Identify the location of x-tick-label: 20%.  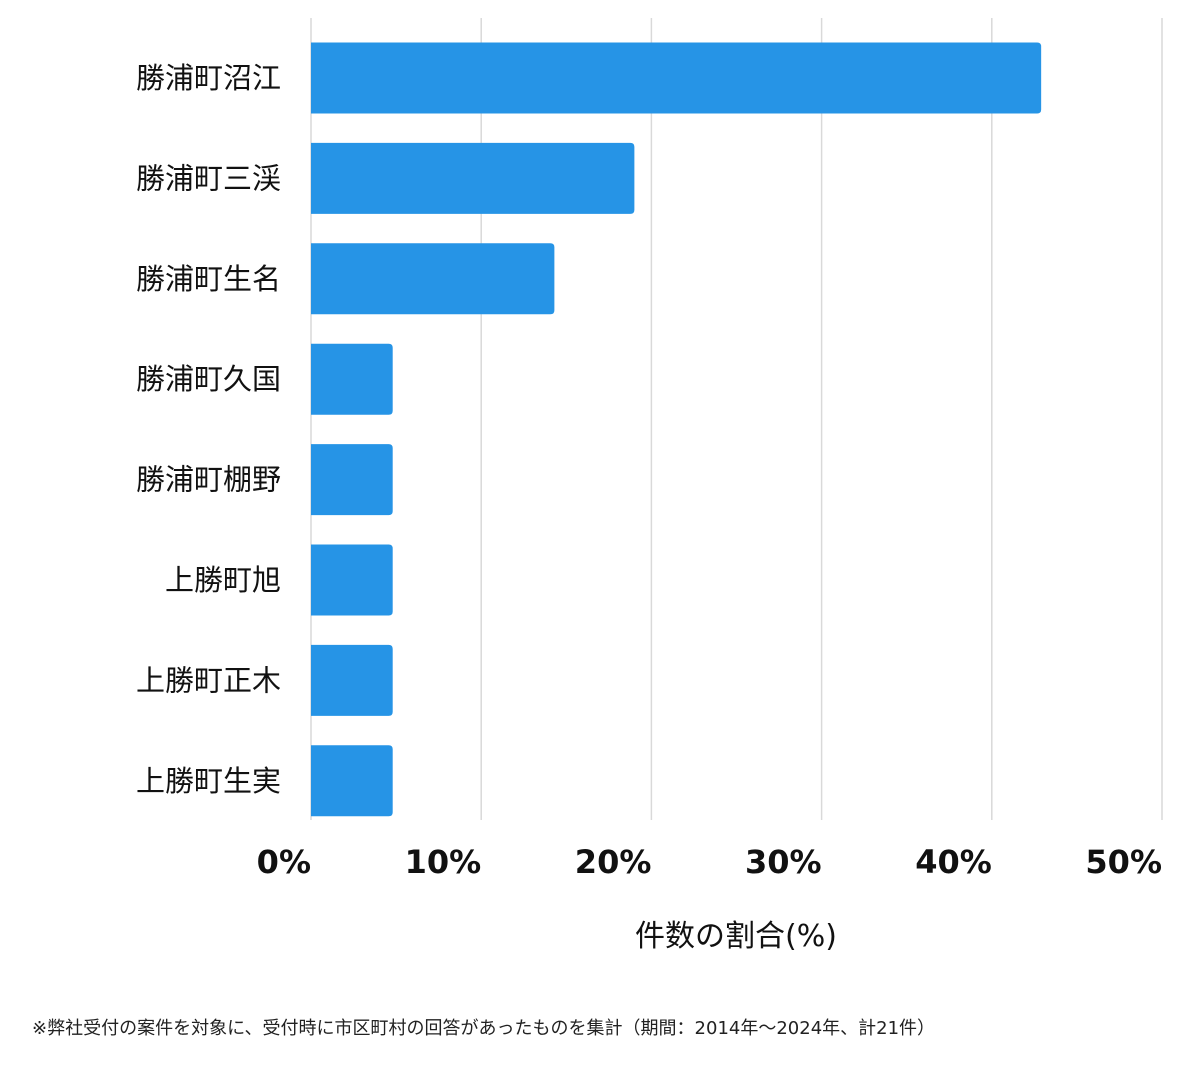
(613, 862).